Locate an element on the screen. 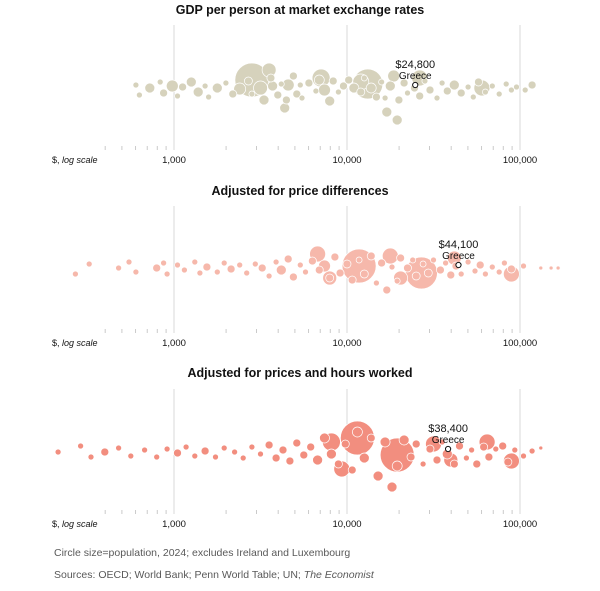 This screenshot has height=591, width=600. panel-title: GDP per person at market exchange rates is located at coordinates (300, 10).